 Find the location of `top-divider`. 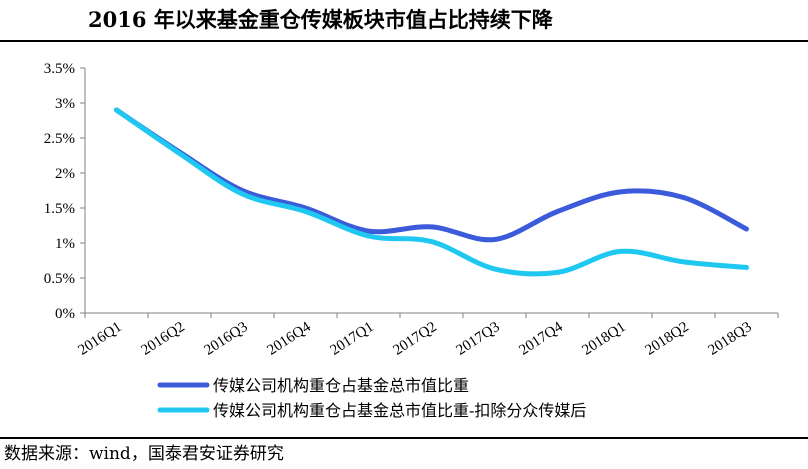

top-divider is located at coordinates (404, 41).